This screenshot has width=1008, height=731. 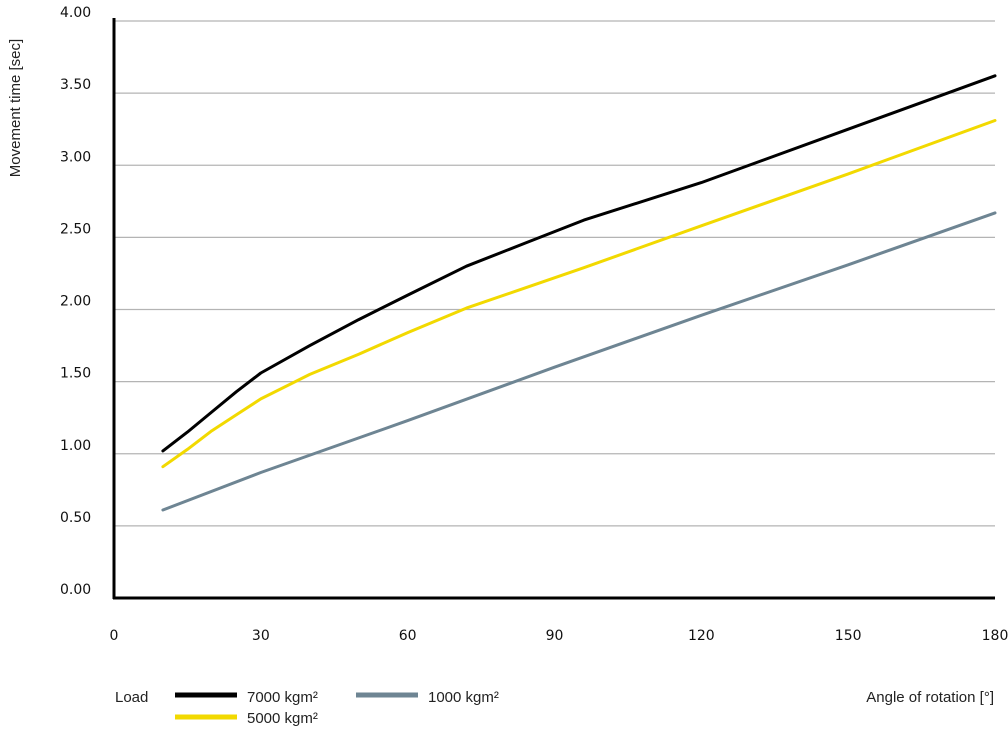 I want to click on y-tick-label: 2.00, so click(x=75, y=302).